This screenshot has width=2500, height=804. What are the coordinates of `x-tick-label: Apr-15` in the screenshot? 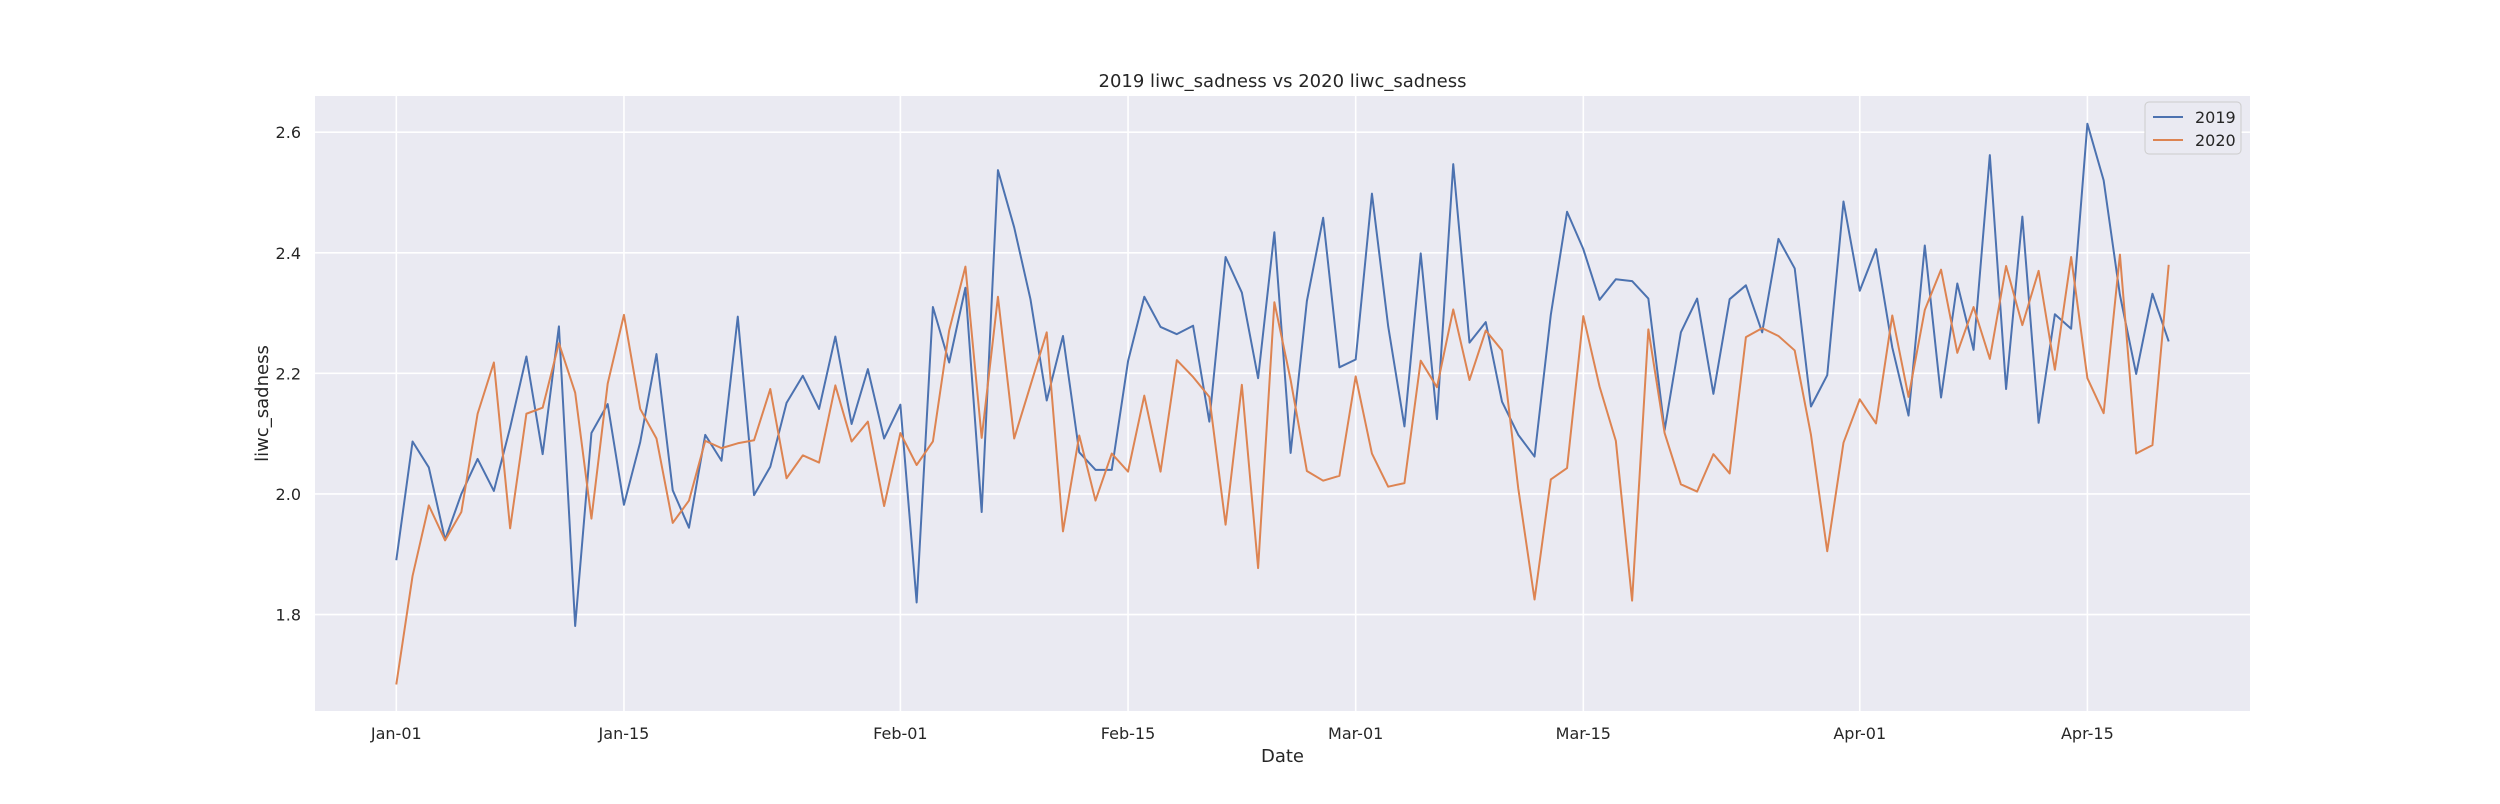 It's located at (2087, 733).